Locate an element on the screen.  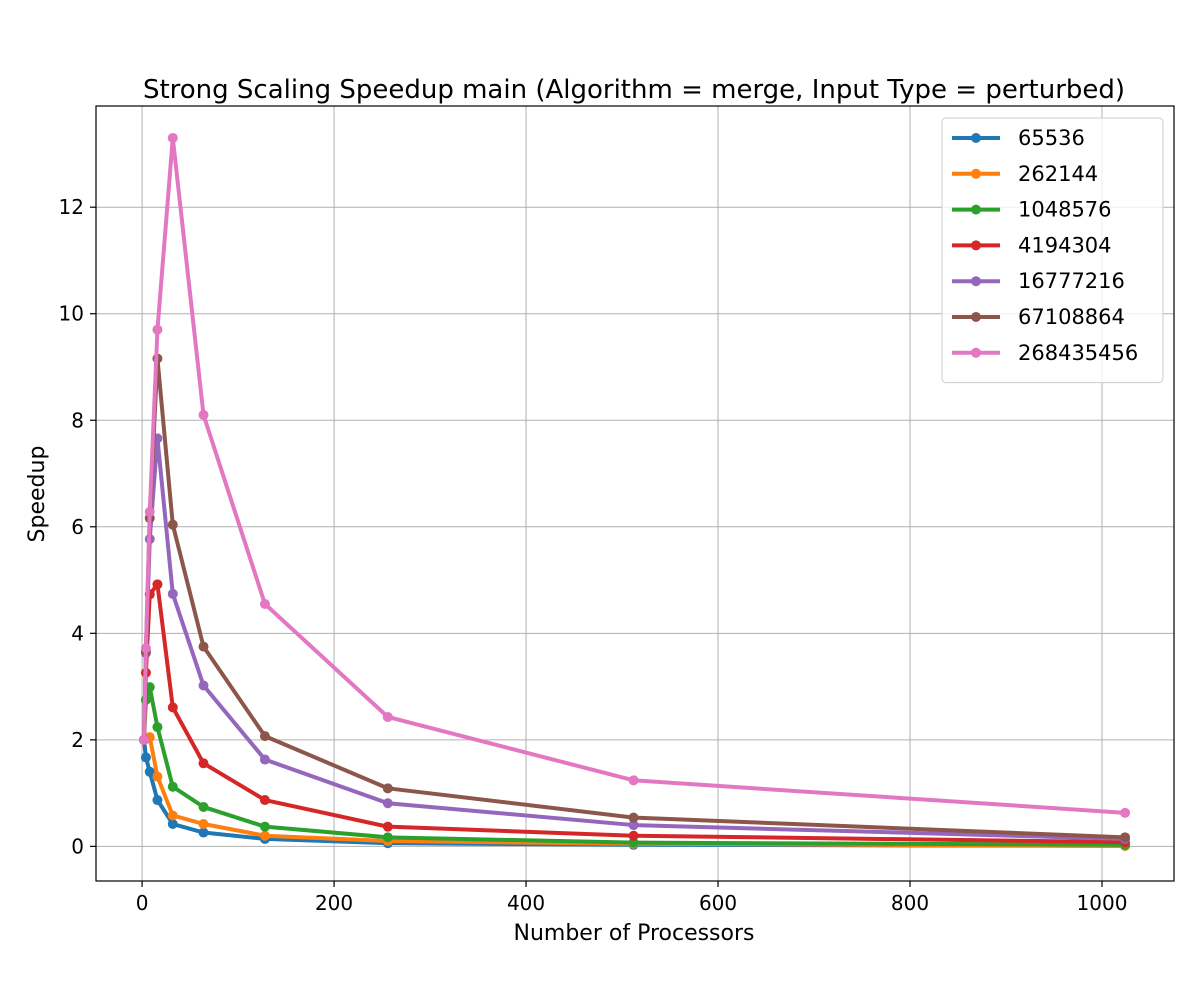
y-tick-label: 12 is located at coordinates (71, 207).